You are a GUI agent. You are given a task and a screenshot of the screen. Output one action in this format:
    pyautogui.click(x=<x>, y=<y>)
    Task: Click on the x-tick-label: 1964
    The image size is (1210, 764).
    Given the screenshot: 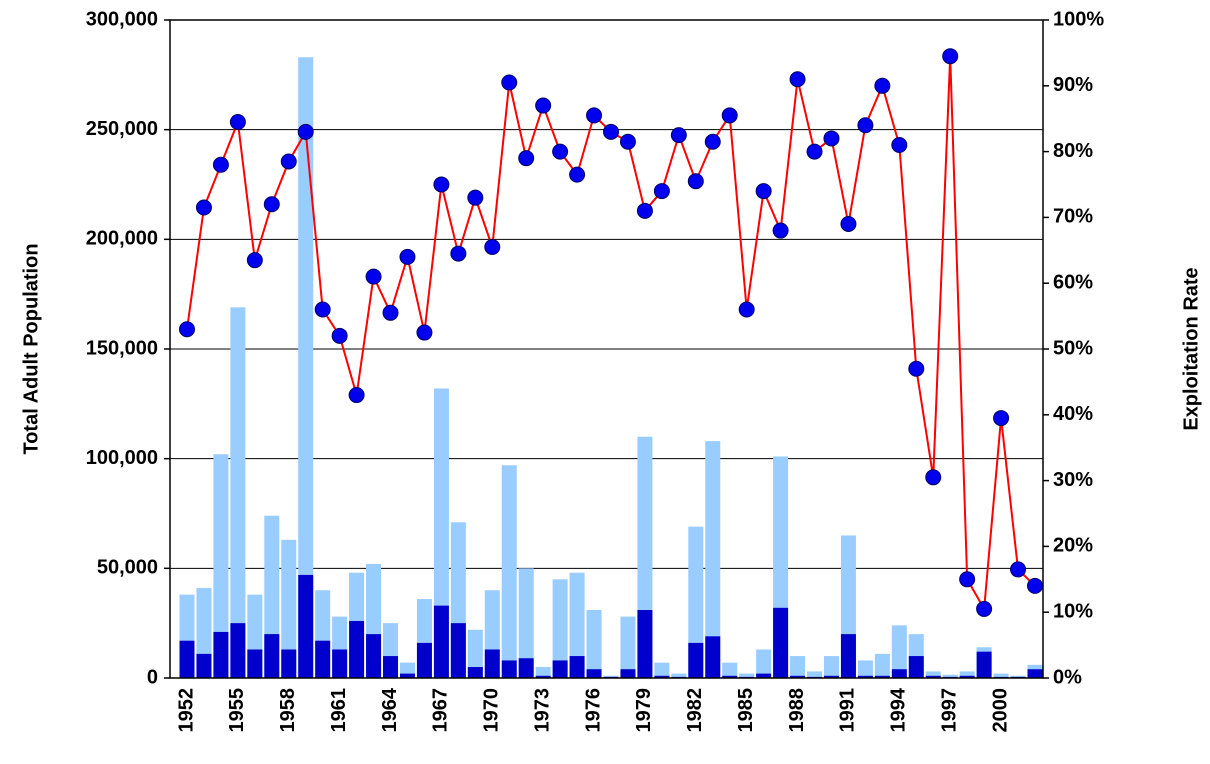 What is the action you would take?
    pyautogui.click(x=390, y=709)
    